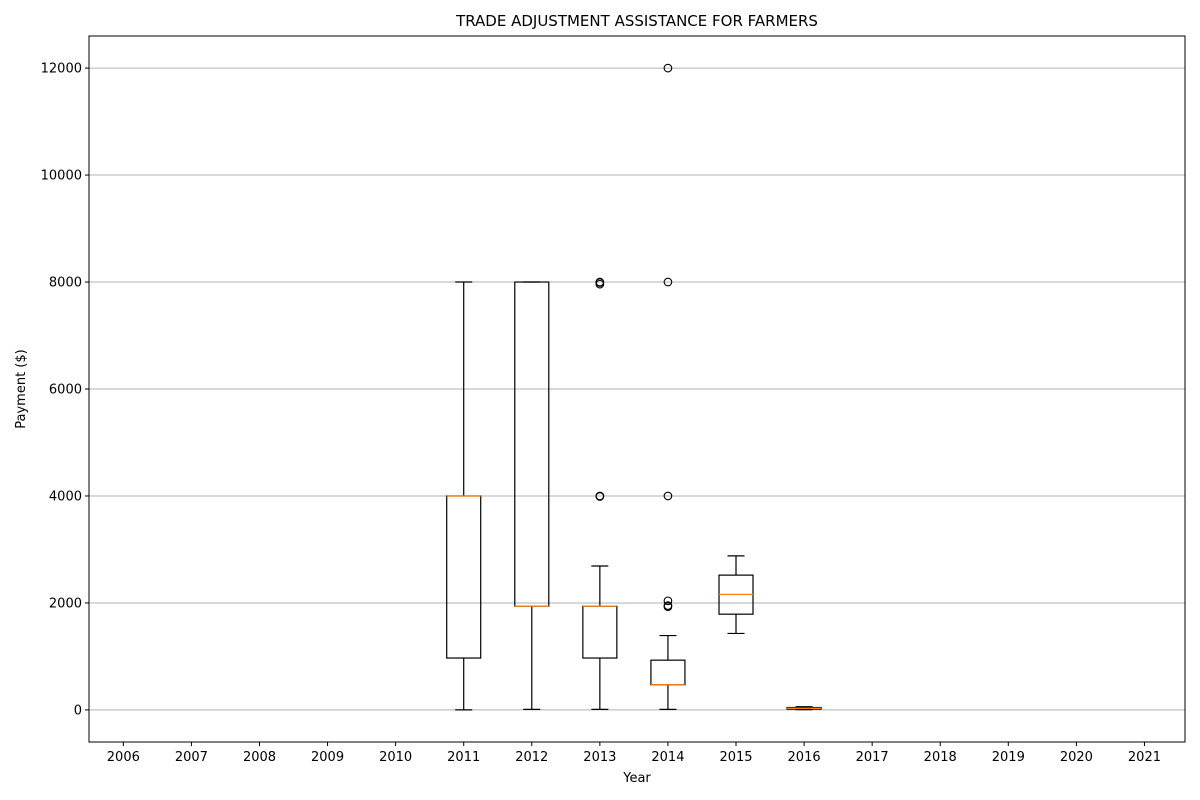  Describe the element at coordinates (327, 757) in the screenshot. I see `x-tick-label: 2009` at that location.